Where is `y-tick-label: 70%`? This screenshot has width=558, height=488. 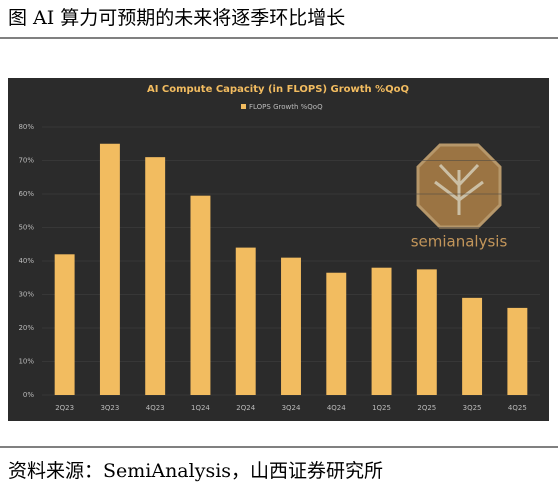 y-tick-label: 70% is located at coordinates (26, 161).